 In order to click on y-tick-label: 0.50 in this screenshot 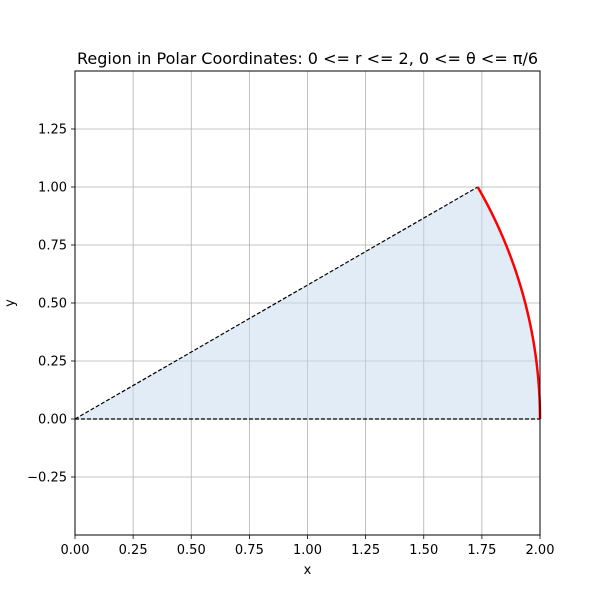, I will do `click(52, 304)`.